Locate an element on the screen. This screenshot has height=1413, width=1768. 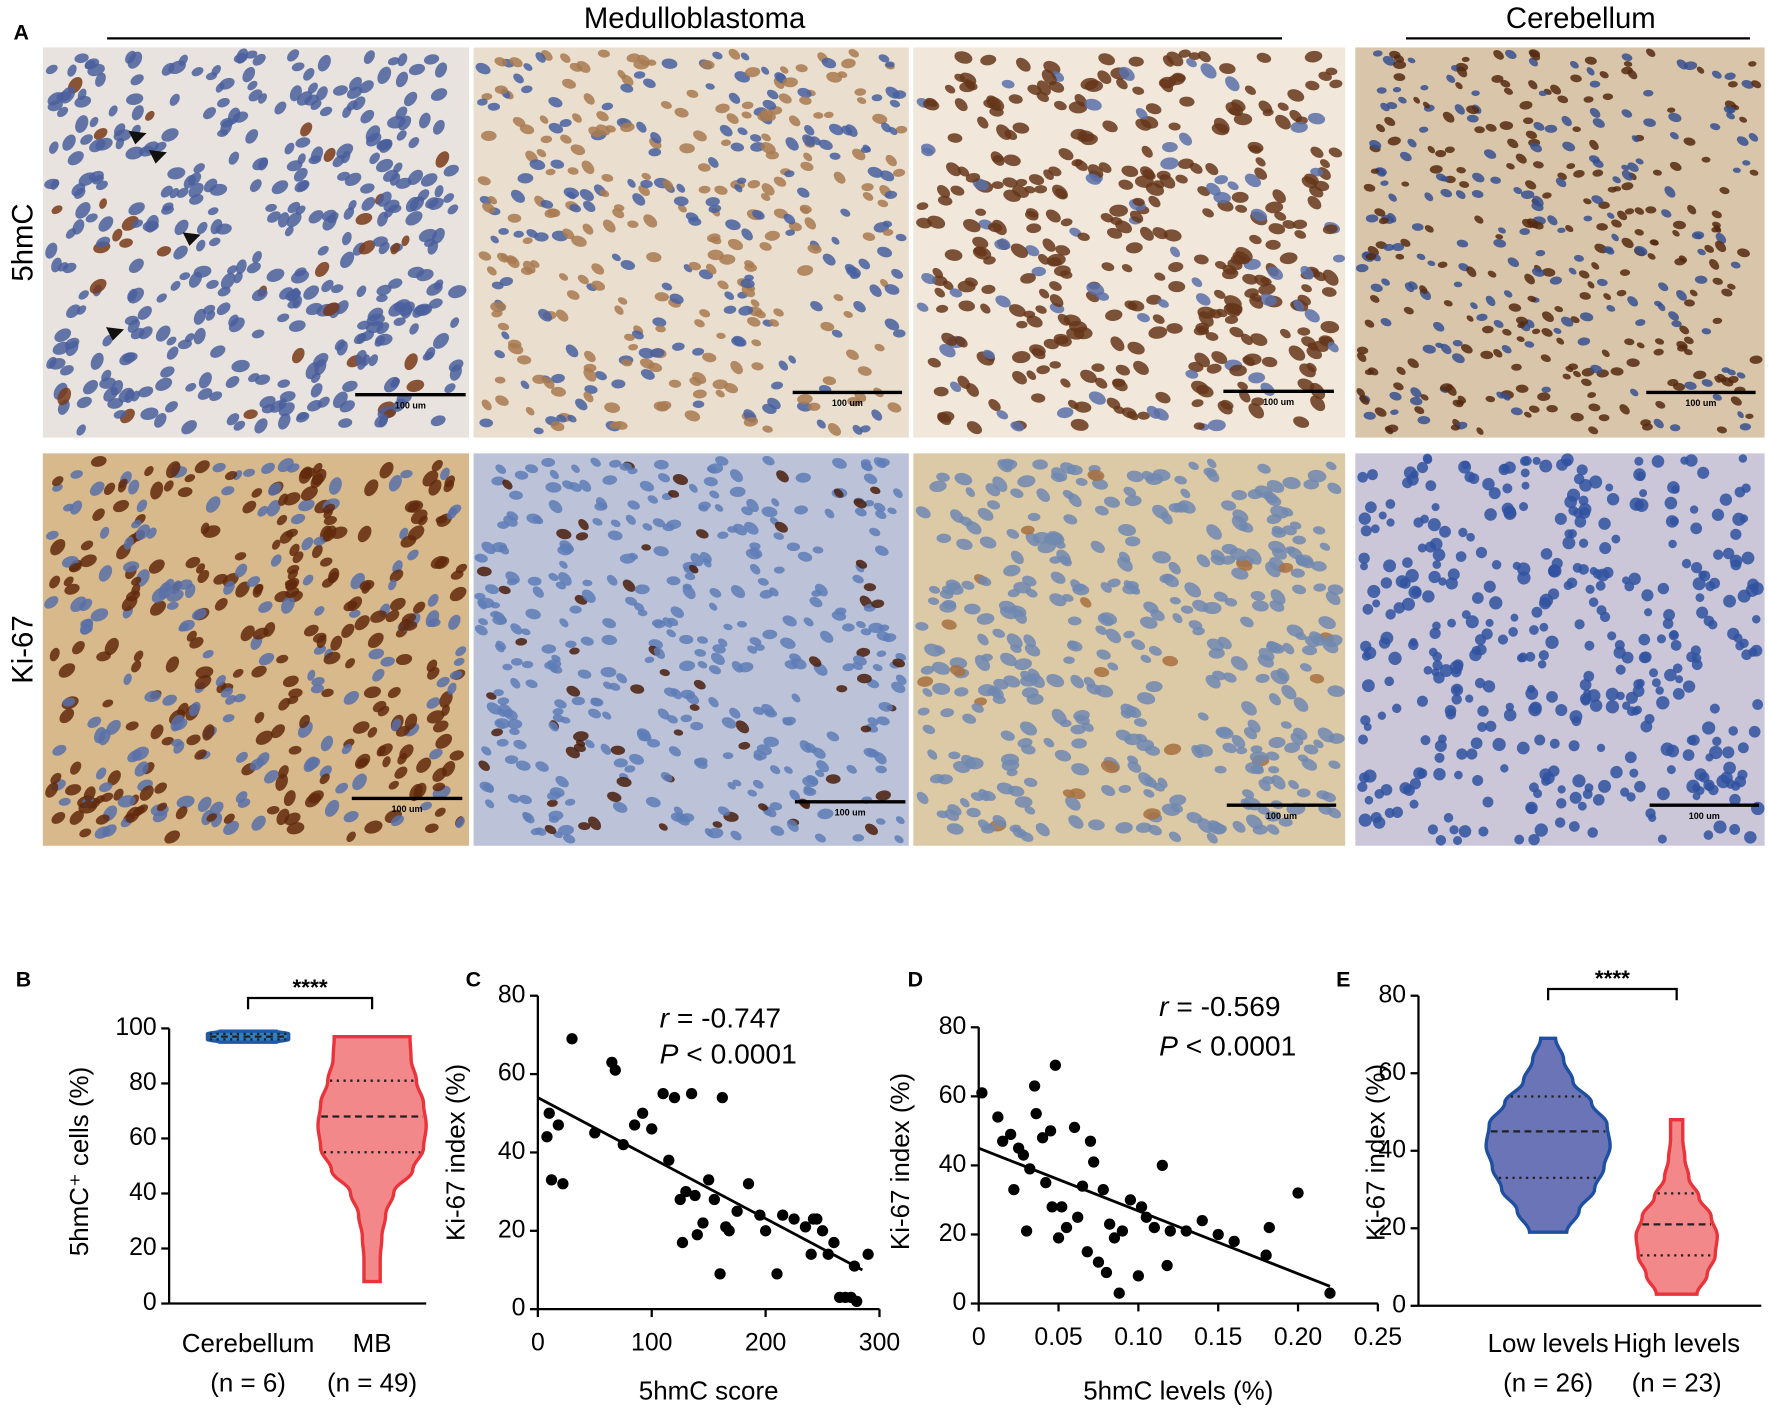
y-tick-label: 80 is located at coordinates (143, 1082).